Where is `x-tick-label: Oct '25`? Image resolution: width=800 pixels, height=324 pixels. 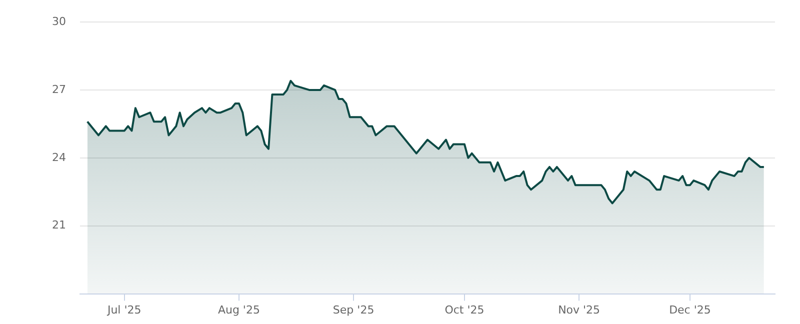 x-tick-label: Oct '25 is located at coordinates (464, 309).